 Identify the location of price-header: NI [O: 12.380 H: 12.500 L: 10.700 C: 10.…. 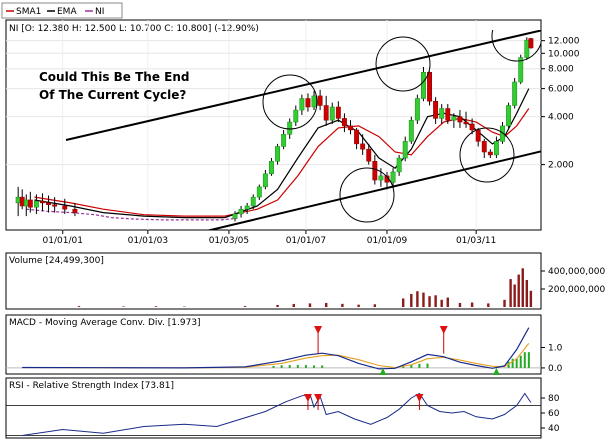
(134, 29).